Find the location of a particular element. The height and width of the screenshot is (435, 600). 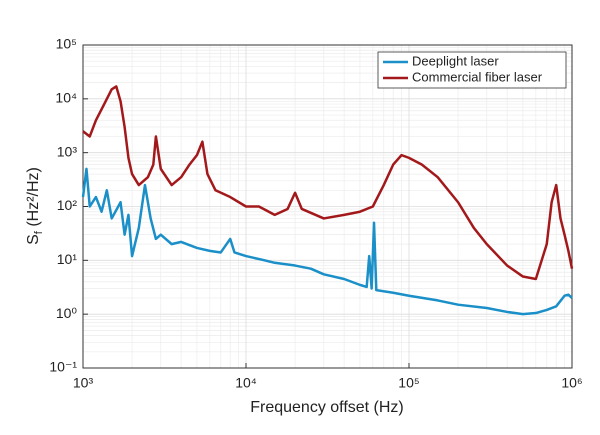

x-tick-label: 10³ is located at coordinates (83, 383).